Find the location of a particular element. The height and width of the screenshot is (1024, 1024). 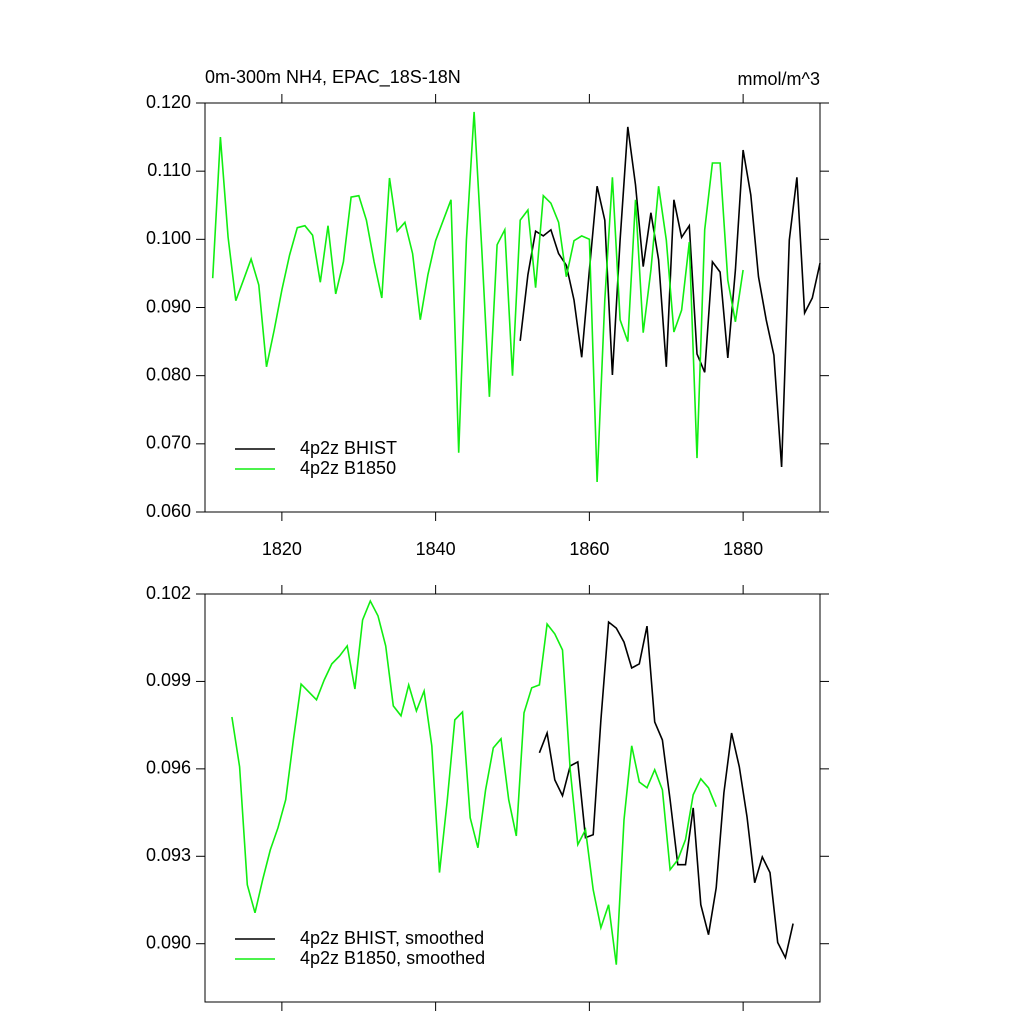

units-label: mmol/m^3 is located at coordinates (779, 79).